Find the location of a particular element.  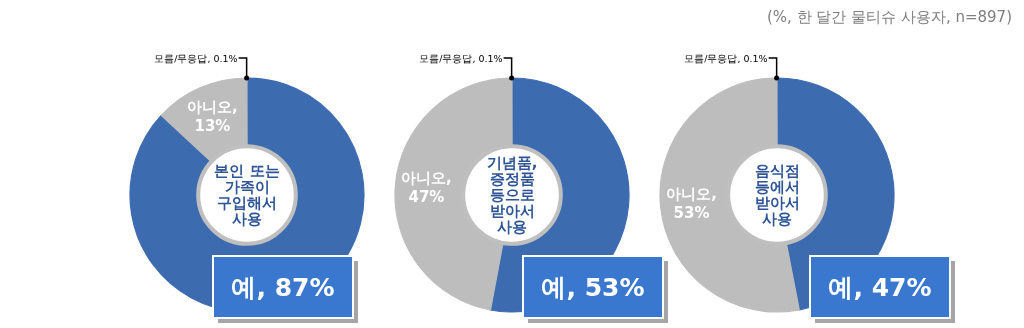

slice-label: 예, 53% is located at coordinates (593, 287).